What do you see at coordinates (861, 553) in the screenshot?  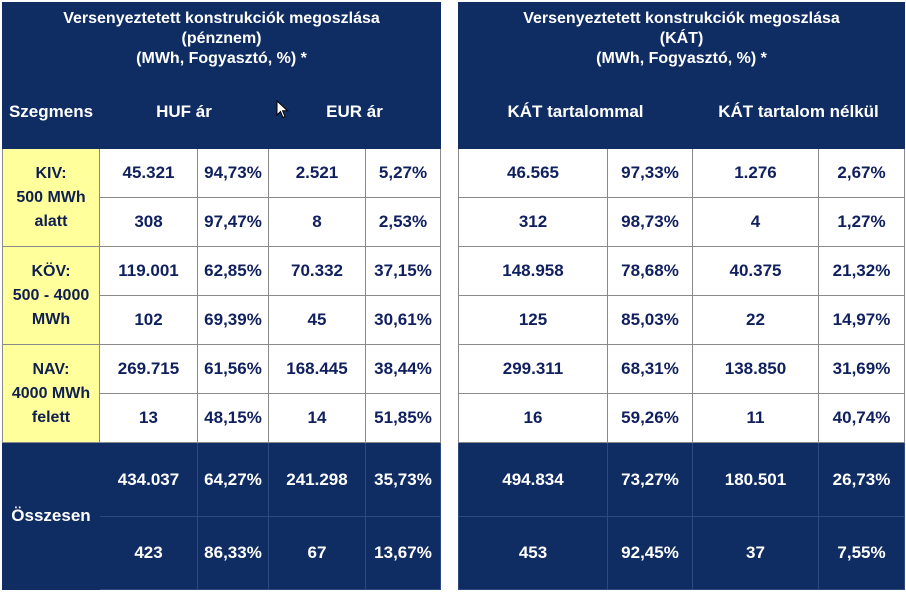 I see `total-cell: 7,55%` at bounding box center [861, 553].